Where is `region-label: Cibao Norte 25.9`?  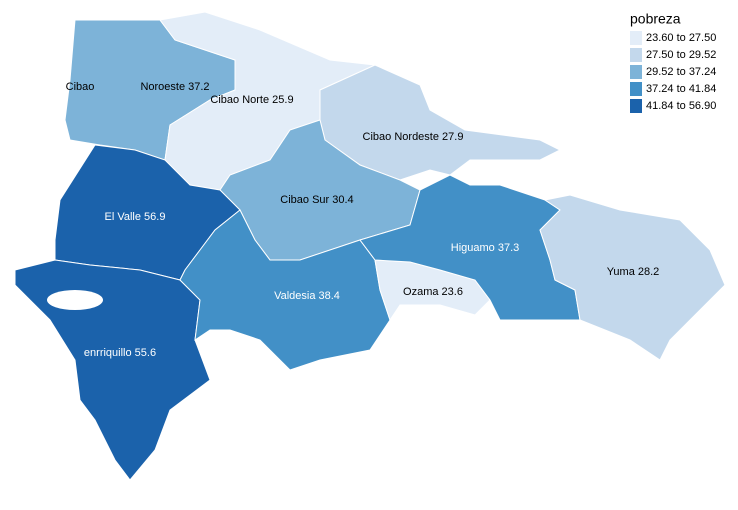 region-label: Cibao Norte 25.9 is located at coordinates (251, 100).